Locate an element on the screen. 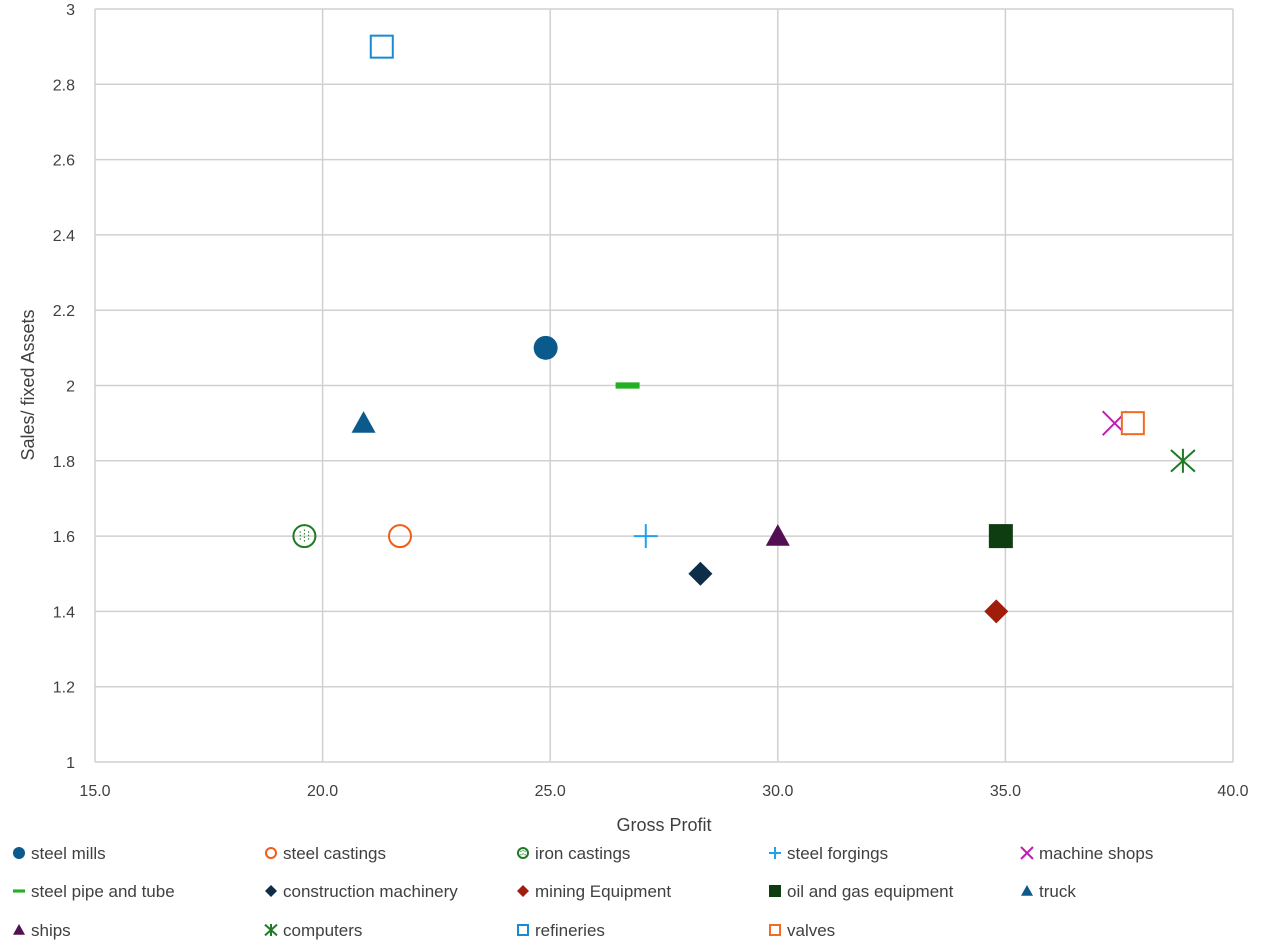 The width and height of the screenshot is (1265, 949). point-steel-castings is located at coordinates (399, 536).